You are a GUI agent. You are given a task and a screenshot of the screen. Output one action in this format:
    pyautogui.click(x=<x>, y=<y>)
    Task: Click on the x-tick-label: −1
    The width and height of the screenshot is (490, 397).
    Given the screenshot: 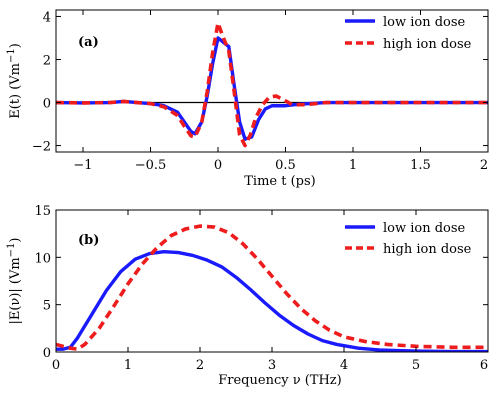 What is the action you would take?
    pyautogui.click(x=82, y=165)
    